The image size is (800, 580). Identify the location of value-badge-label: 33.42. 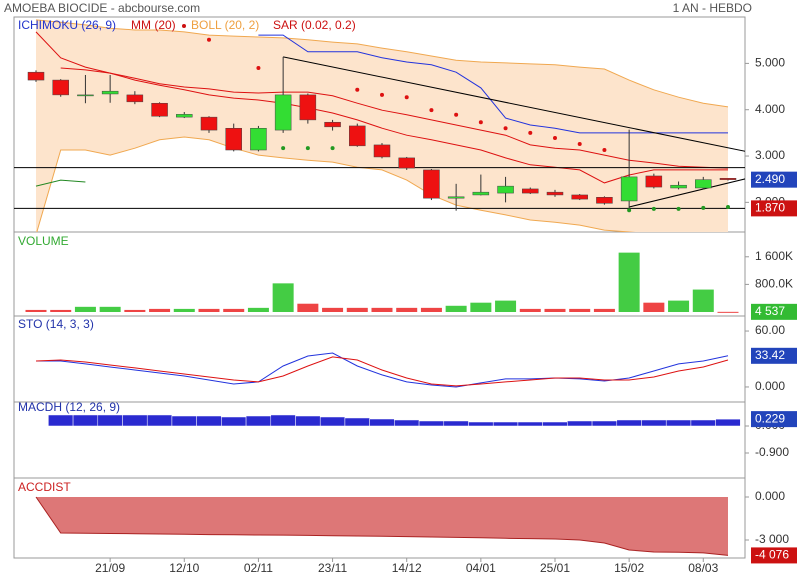
(770, 355).